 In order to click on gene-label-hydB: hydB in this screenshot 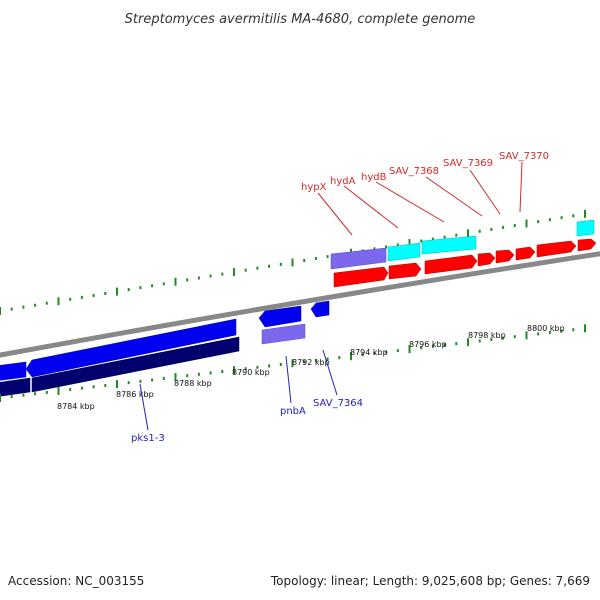, I will do `click(374, 177)`.